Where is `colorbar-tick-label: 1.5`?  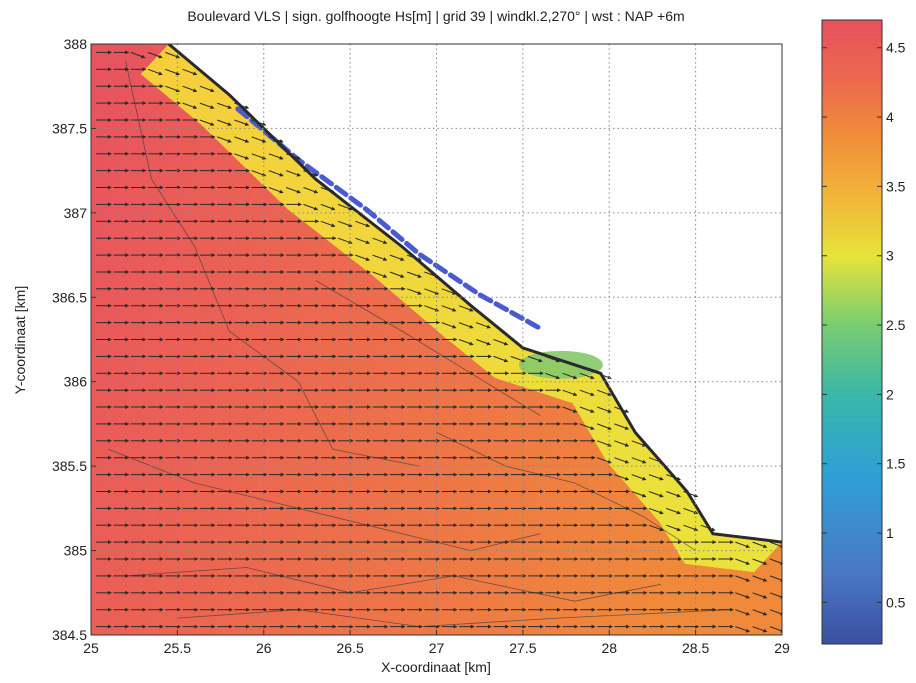 colorbar-tick-label: 1.5 is located at coordinates (896, 464).